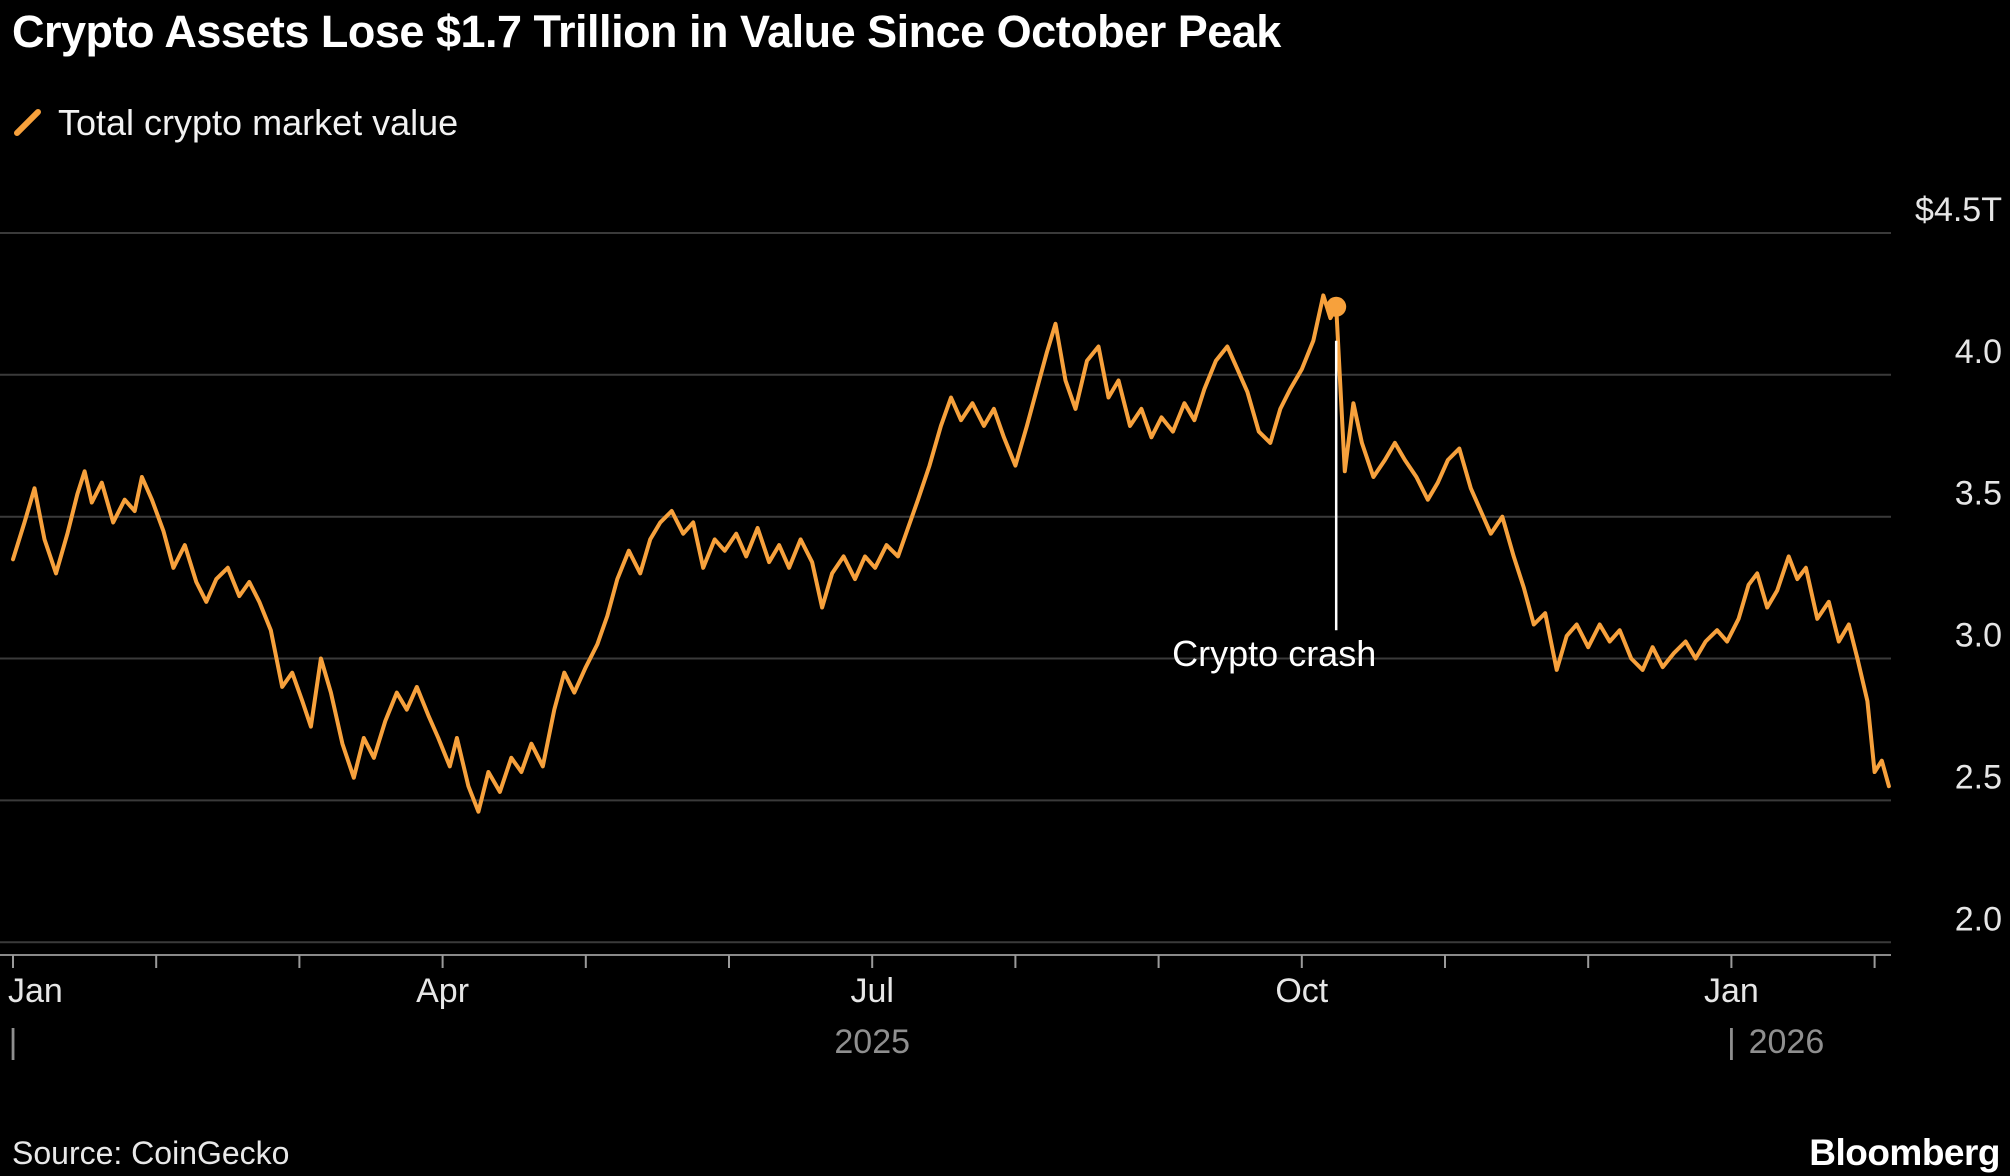  Describe the element at coordinates (1336, 306) in the screenshot. I see `annotation-dot` at that location.